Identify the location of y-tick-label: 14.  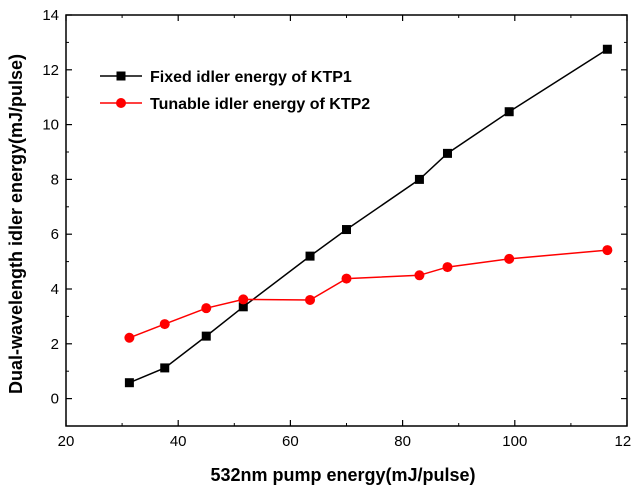
(50, 15).